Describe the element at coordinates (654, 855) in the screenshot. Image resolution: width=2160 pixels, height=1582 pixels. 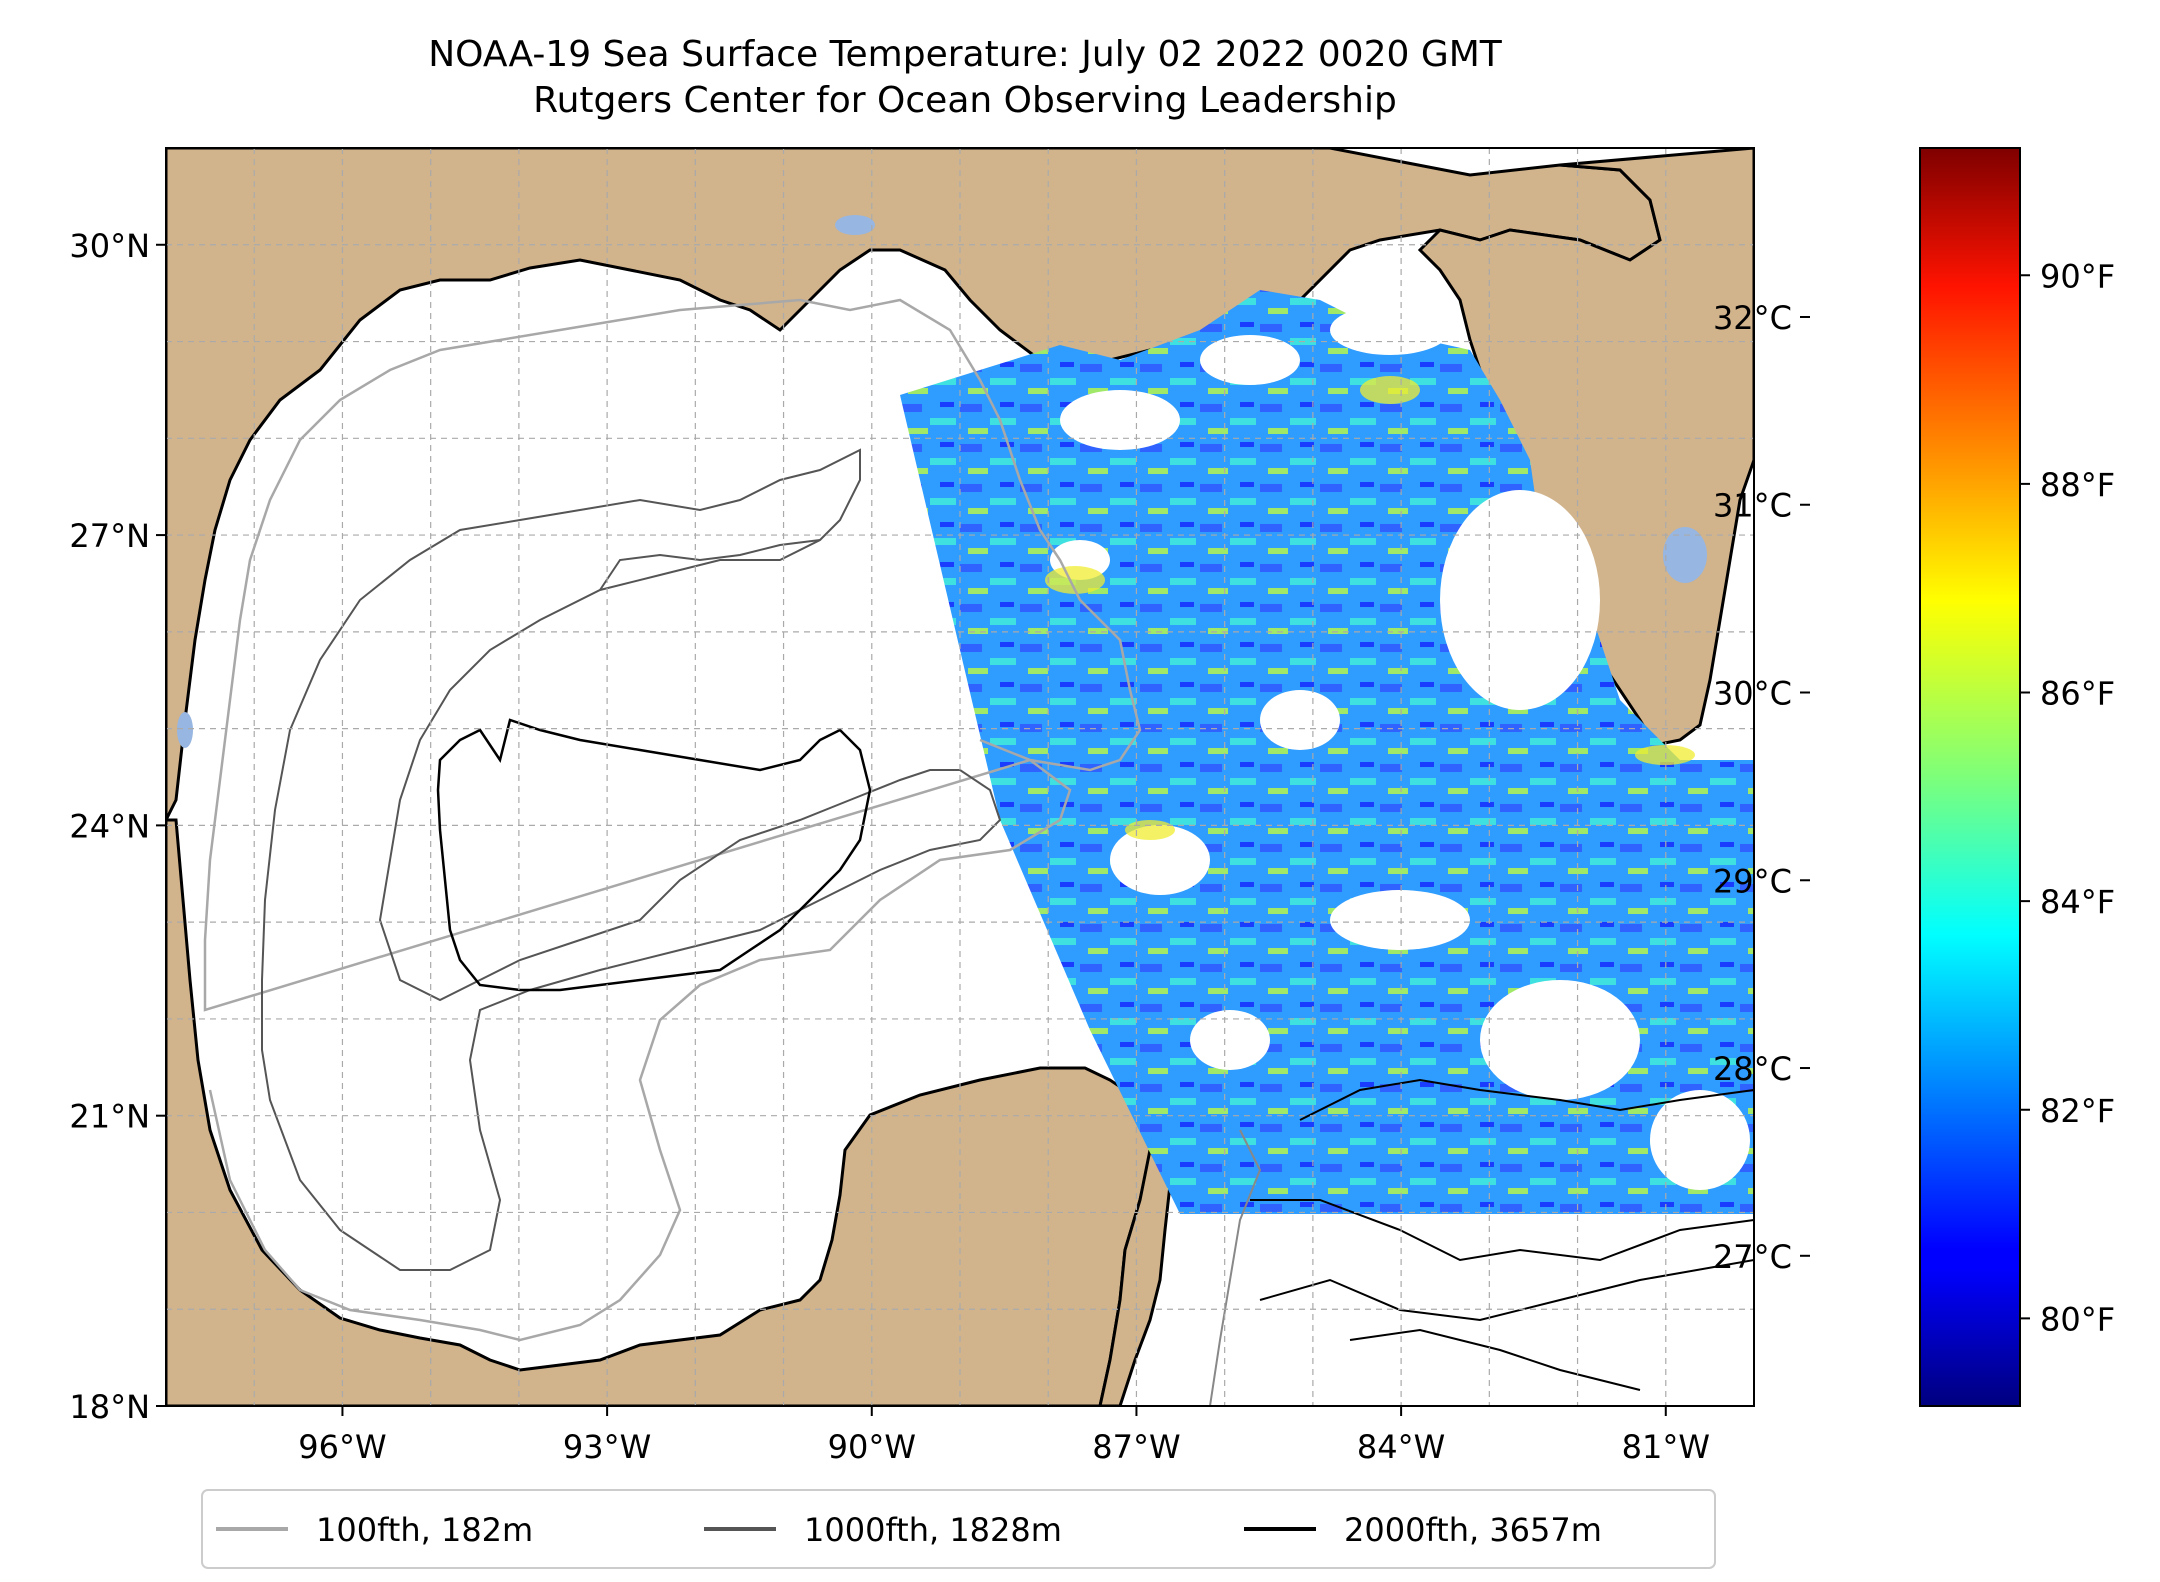
I see `contour-2000fth` at that location.